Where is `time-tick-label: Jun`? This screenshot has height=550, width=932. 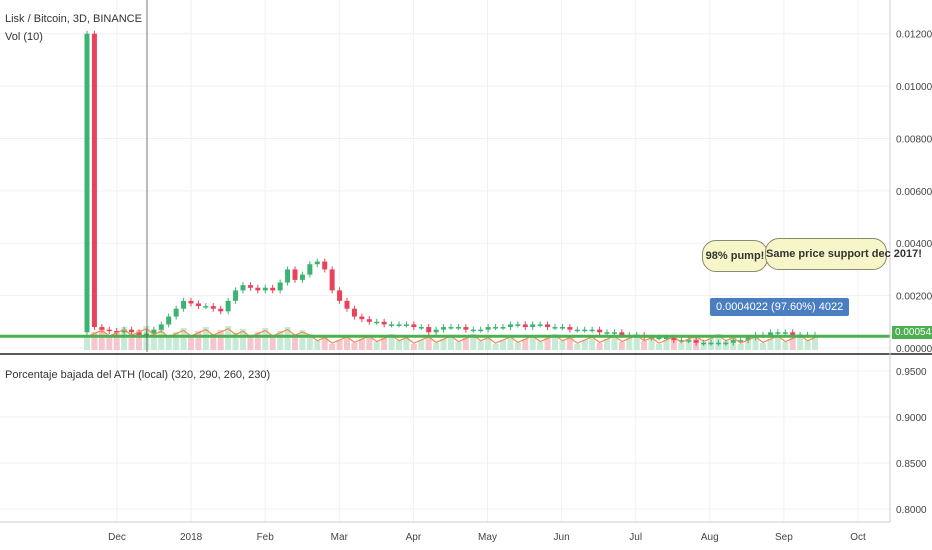 time-tick-label: Jun is located at coordinates (562, 537).